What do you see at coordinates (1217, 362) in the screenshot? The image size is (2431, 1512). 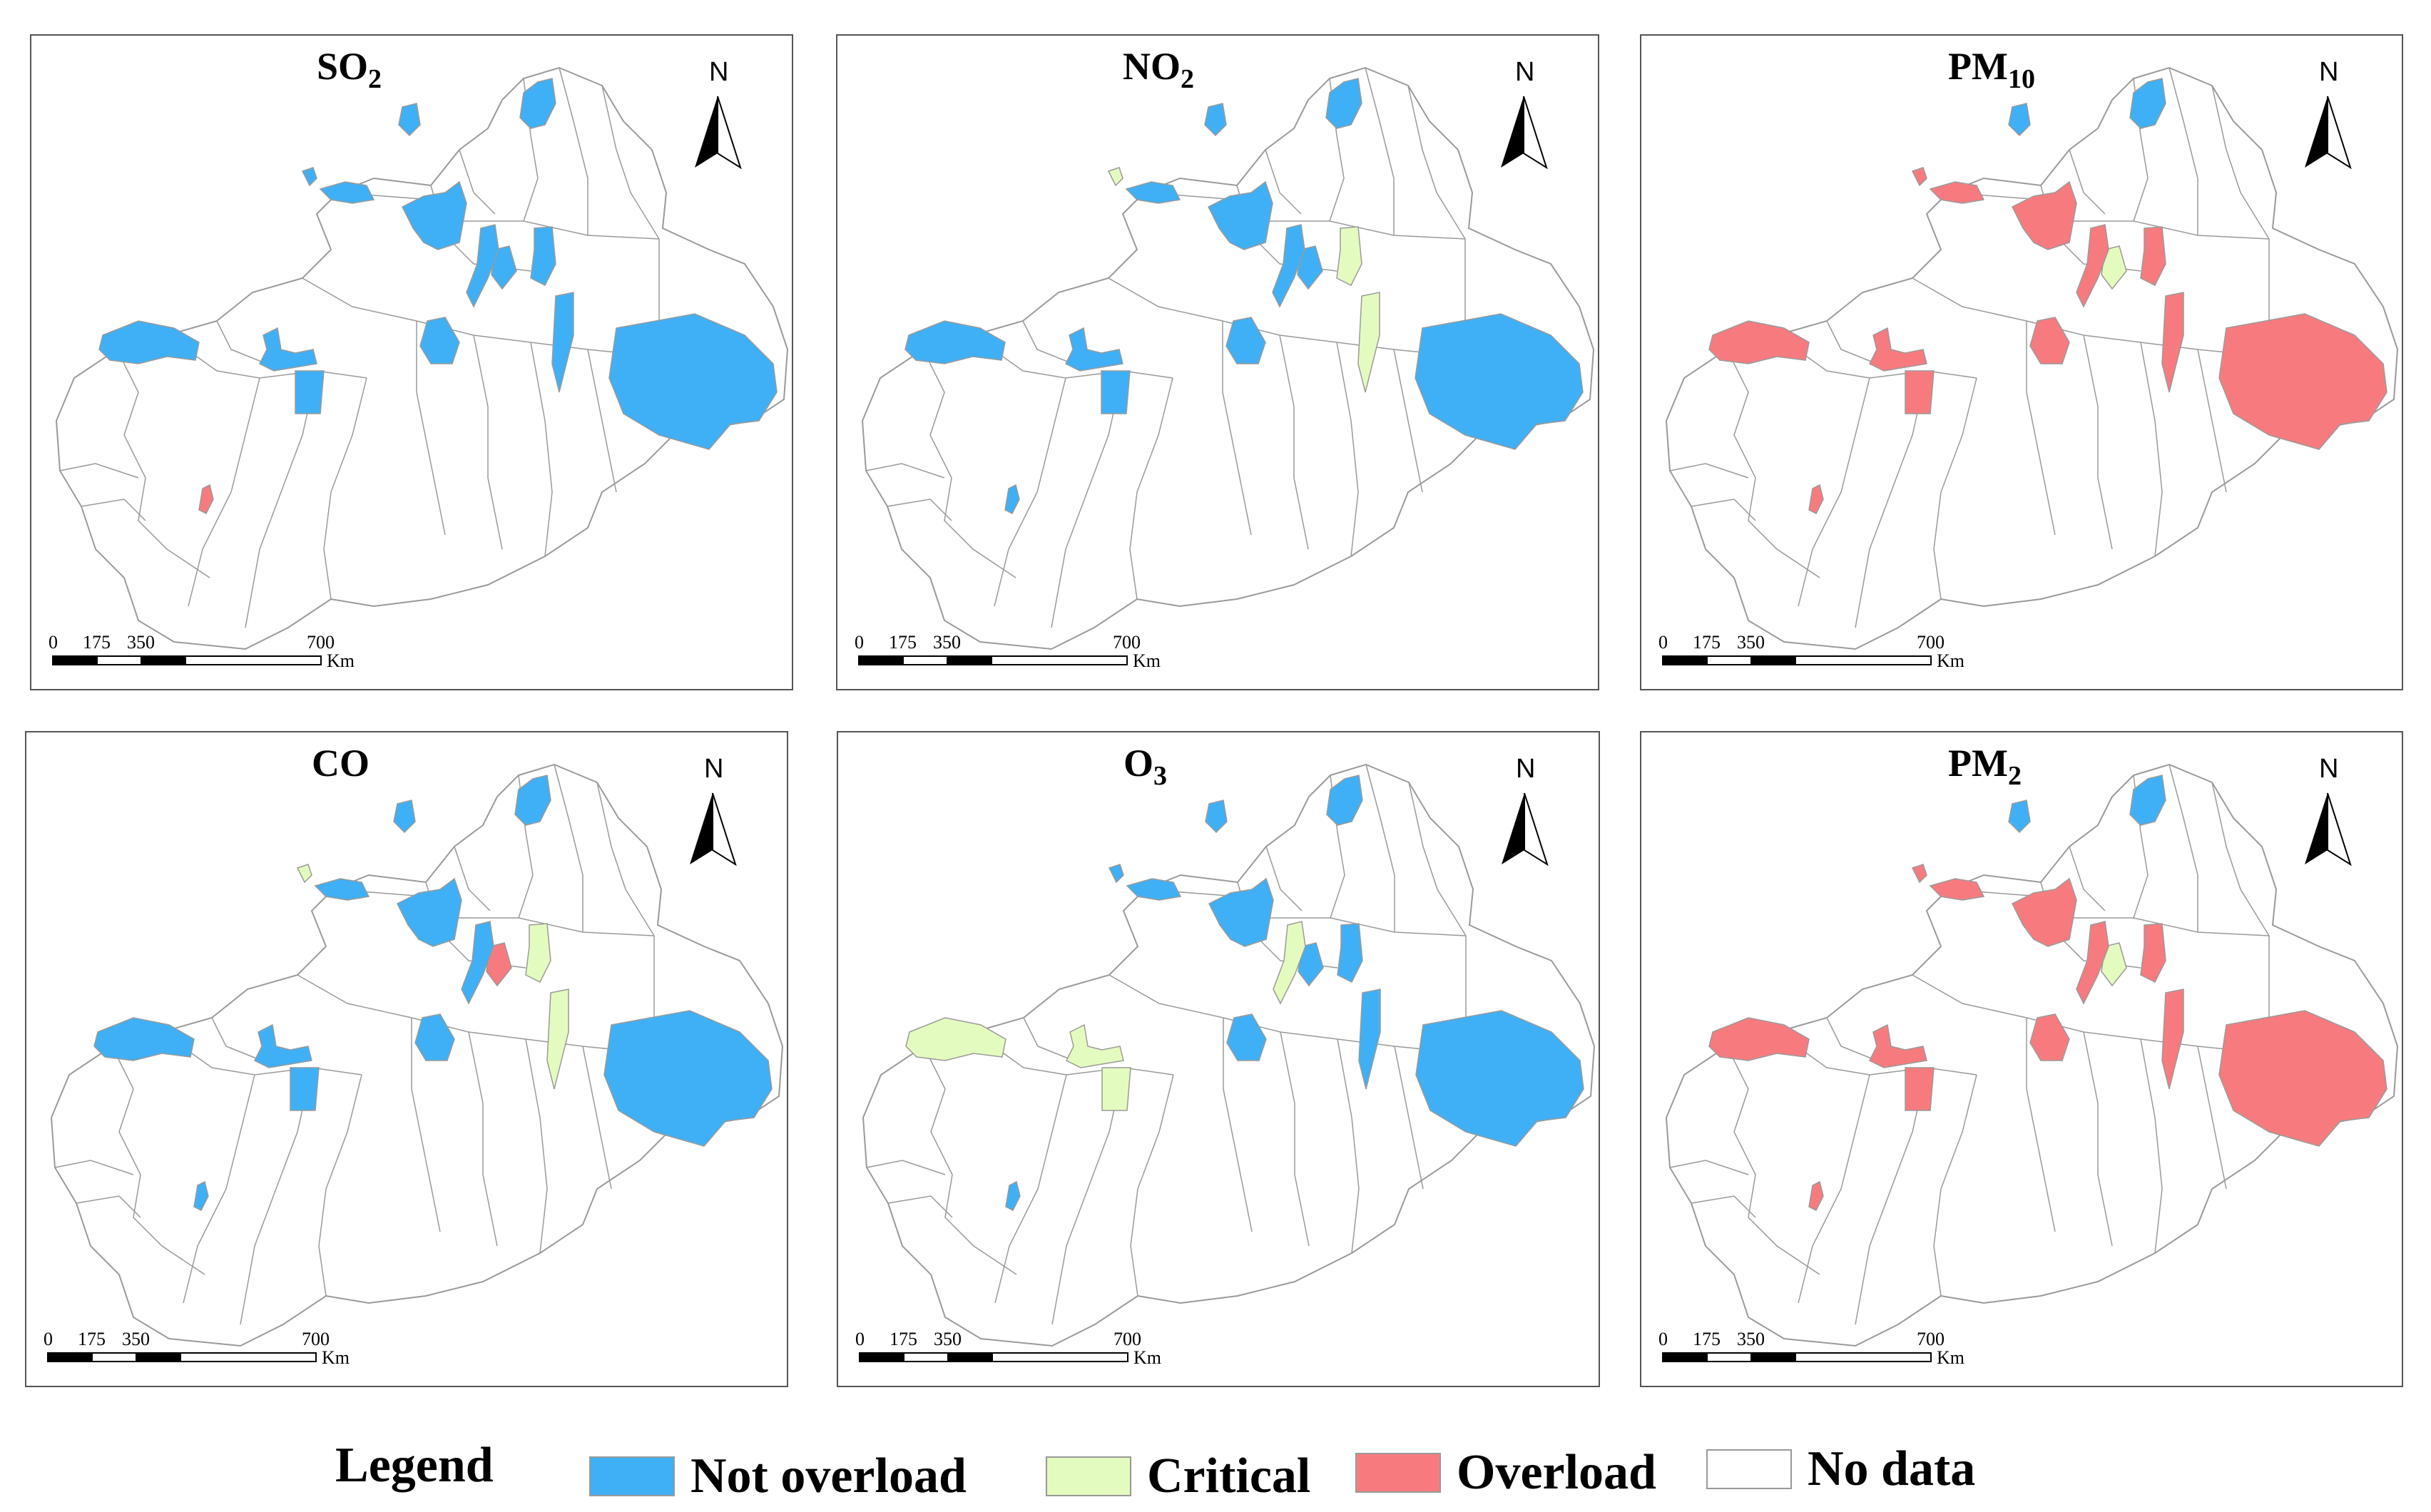 I see `map-panel: NO2 N 0 175 350 700 Km` at bounding box center [1217, 362].